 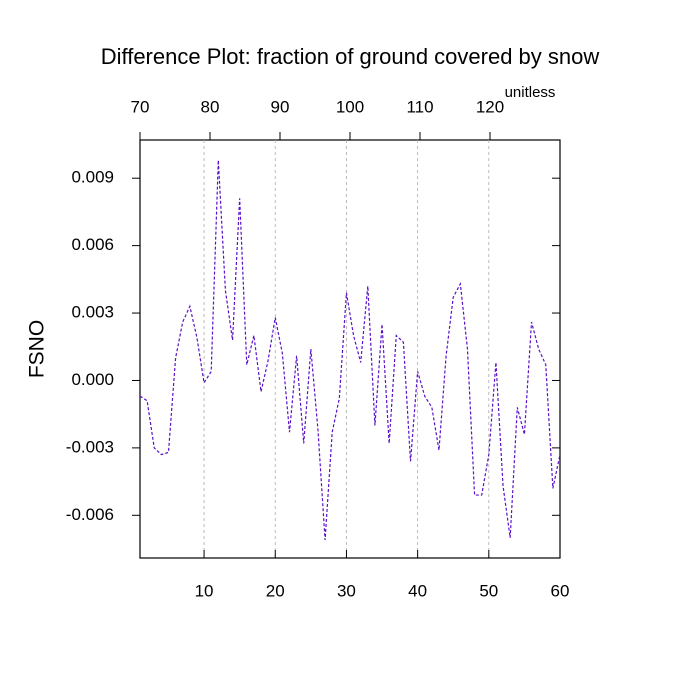 What do you see at coordinates (92, 379) in the screenshot?
I see `y-tick-label: 0.000` at bounding box center [92, 379].